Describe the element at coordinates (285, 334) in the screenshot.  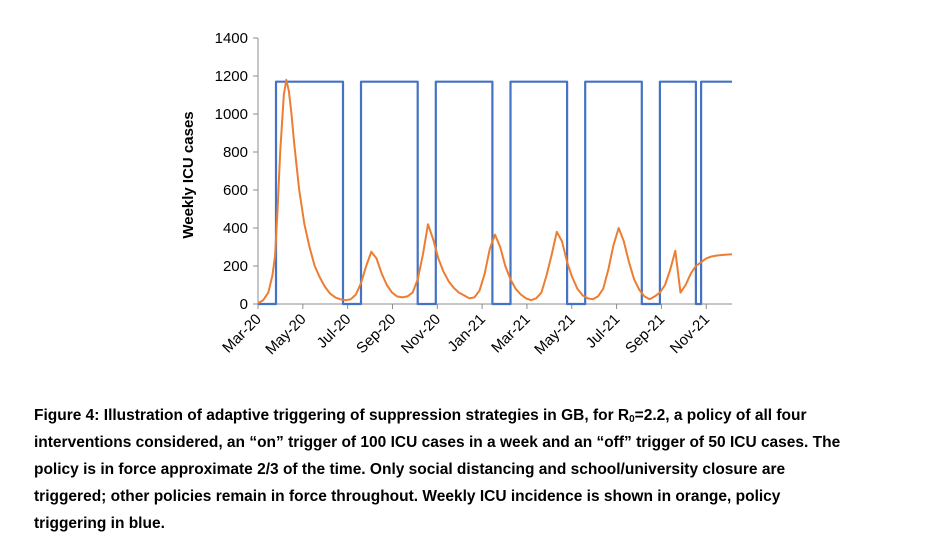
I see `x-tick-label: May-20` at that location.